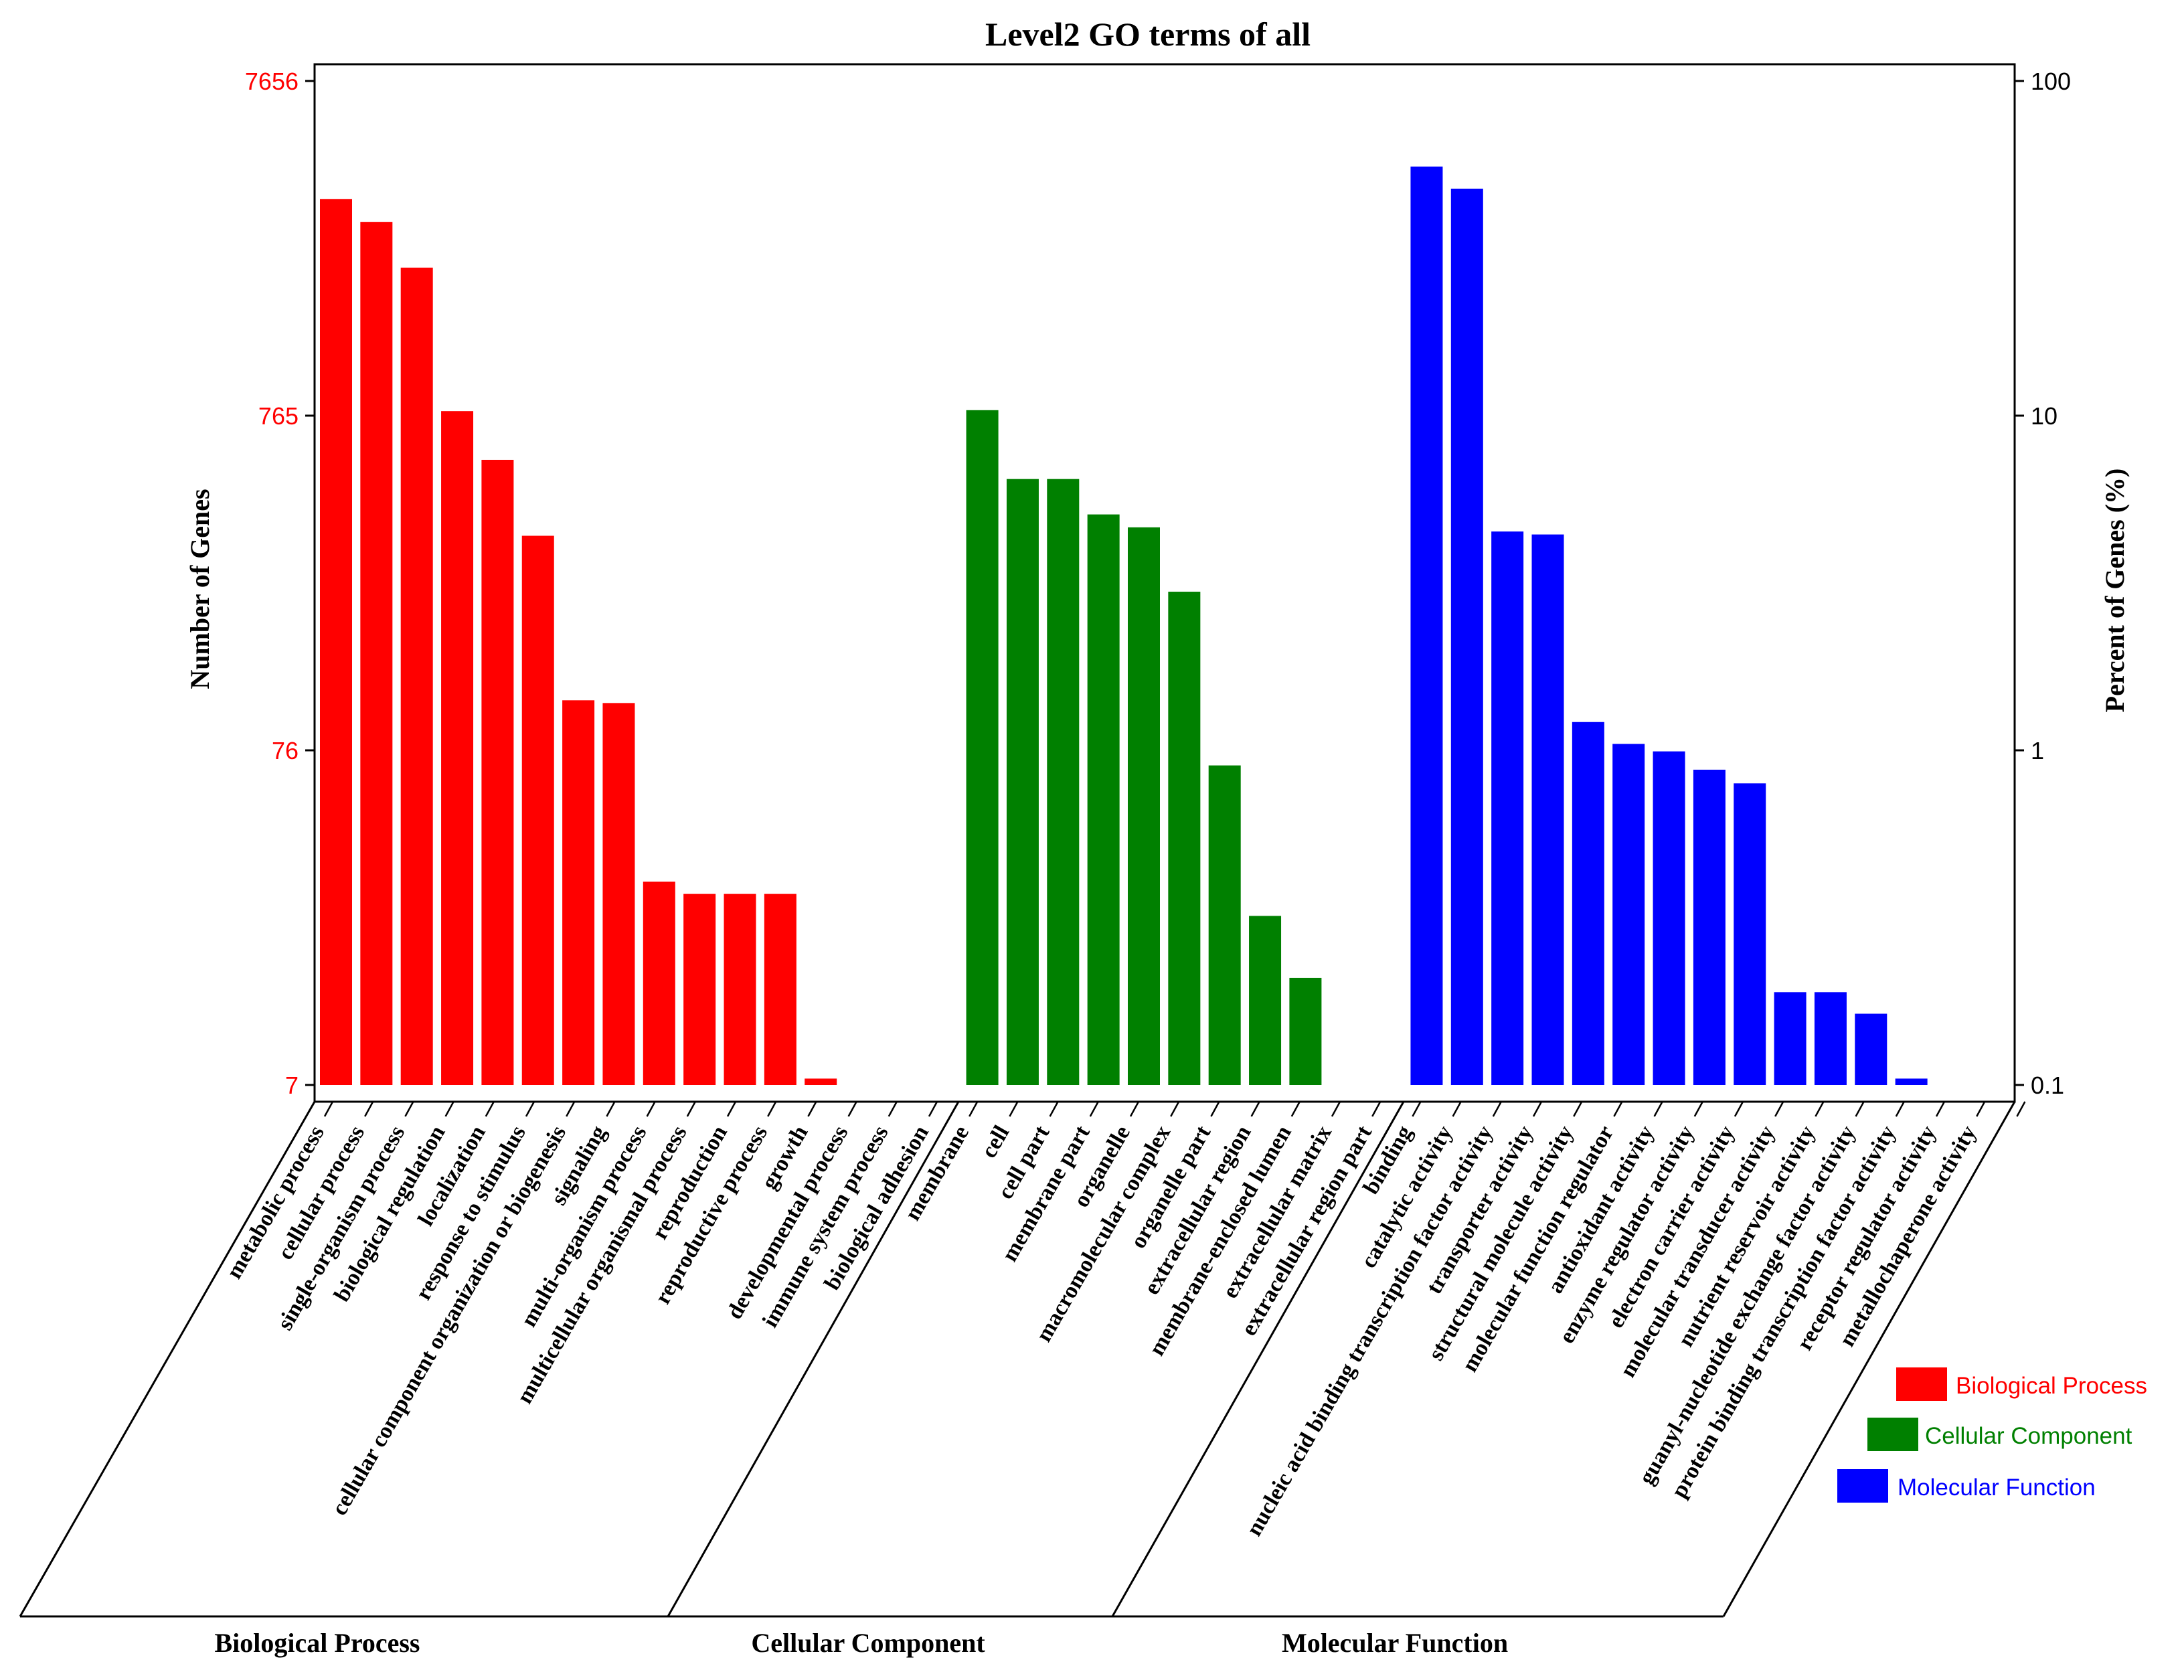  I want to click on bar-nucleic-acid-binding-transcription-factor-activity, so click(1507, 808).